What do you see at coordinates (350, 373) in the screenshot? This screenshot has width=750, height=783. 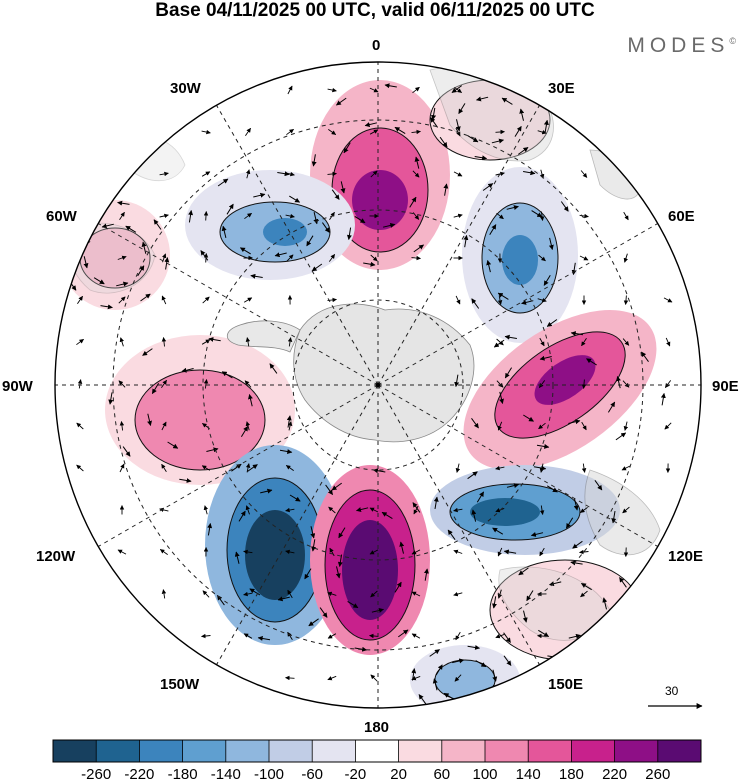 I see `antarctica-landmass` at bounding box center [350, 373].